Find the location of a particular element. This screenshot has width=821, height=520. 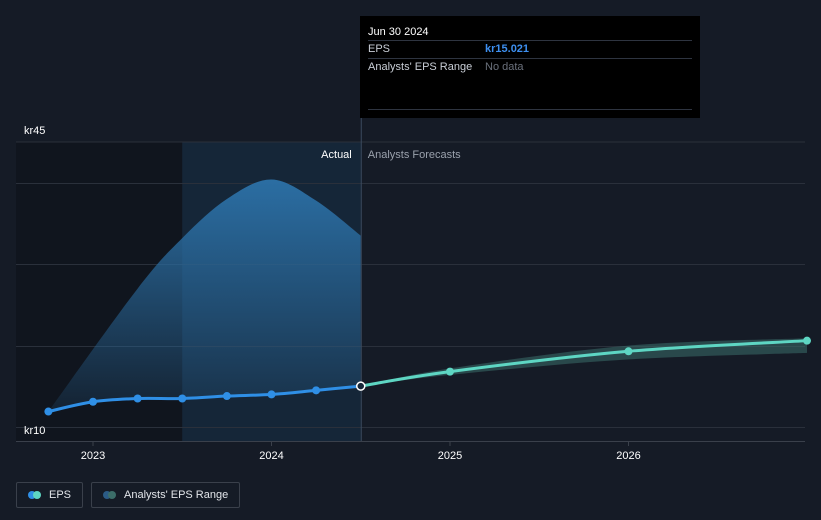

chart-legend: EPS Analysts' EPS Range is located at coordinates (128, 495).